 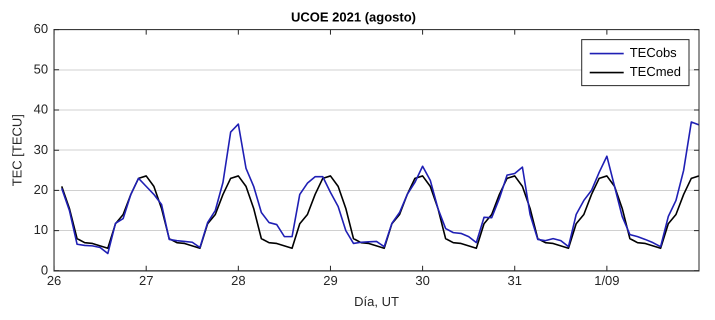 What do you see at coordinates (44, 270) in the screenshot?
I see `y-tick-label: 0` at bounding box center [44, 270].